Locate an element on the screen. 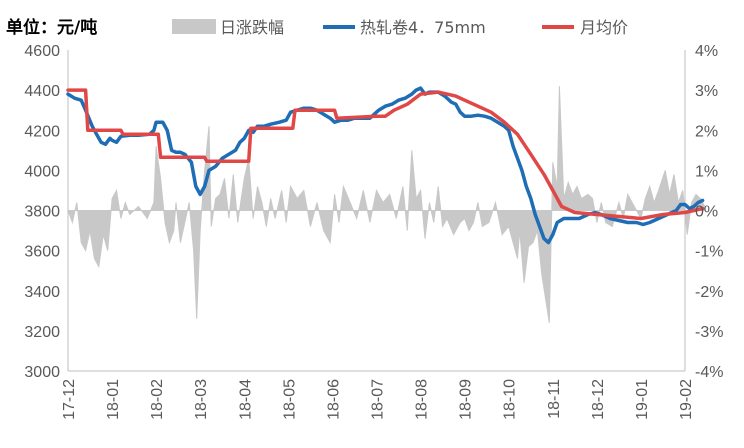 Image resolution: width=744 pixels, height=448 pixels. legend: 日涨跌幅 热轧卷4．75mm 月均价 is located at coordinates (400, 27).